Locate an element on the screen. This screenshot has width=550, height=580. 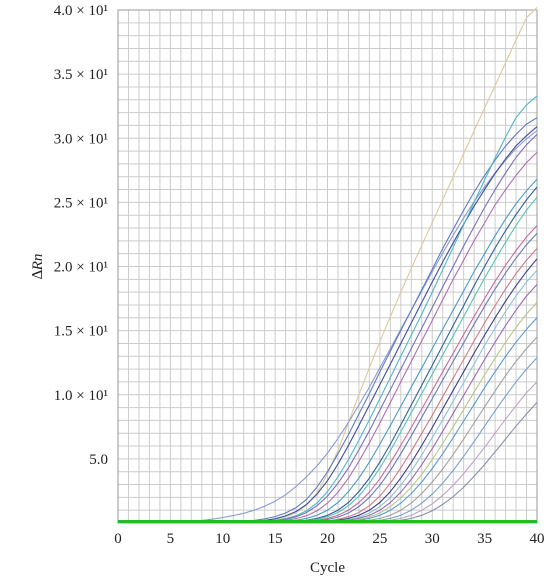
y-tick-label: 1.5 × 10¹ is located at coordinates (81, 332).